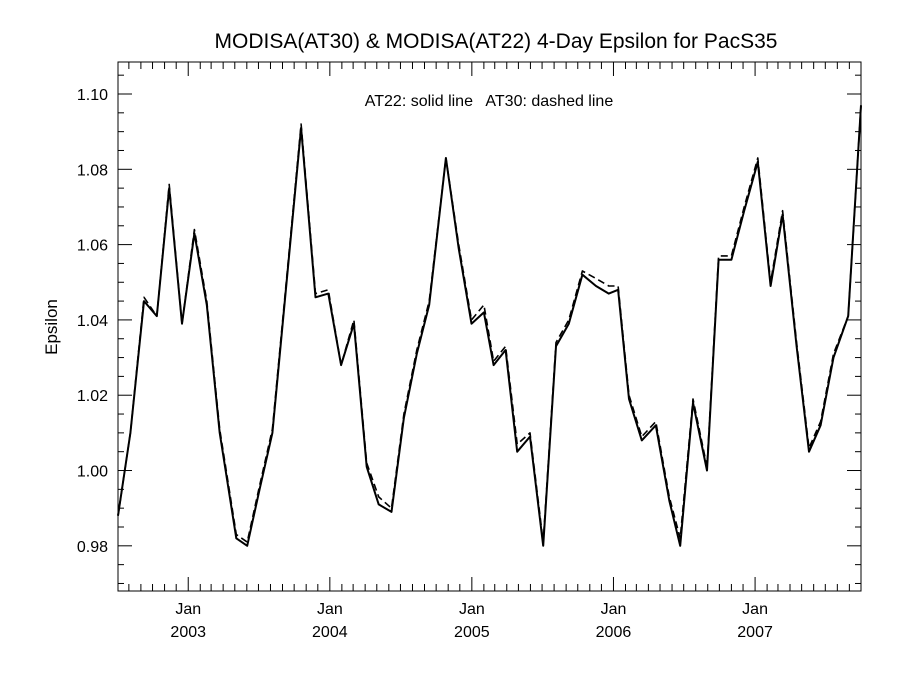 The image size is (900, 680). Describe the element at coordinates (489, 101) in the screenshot. I see `legend-annotation: AT22: solid line AT30: dashed line` at that location.